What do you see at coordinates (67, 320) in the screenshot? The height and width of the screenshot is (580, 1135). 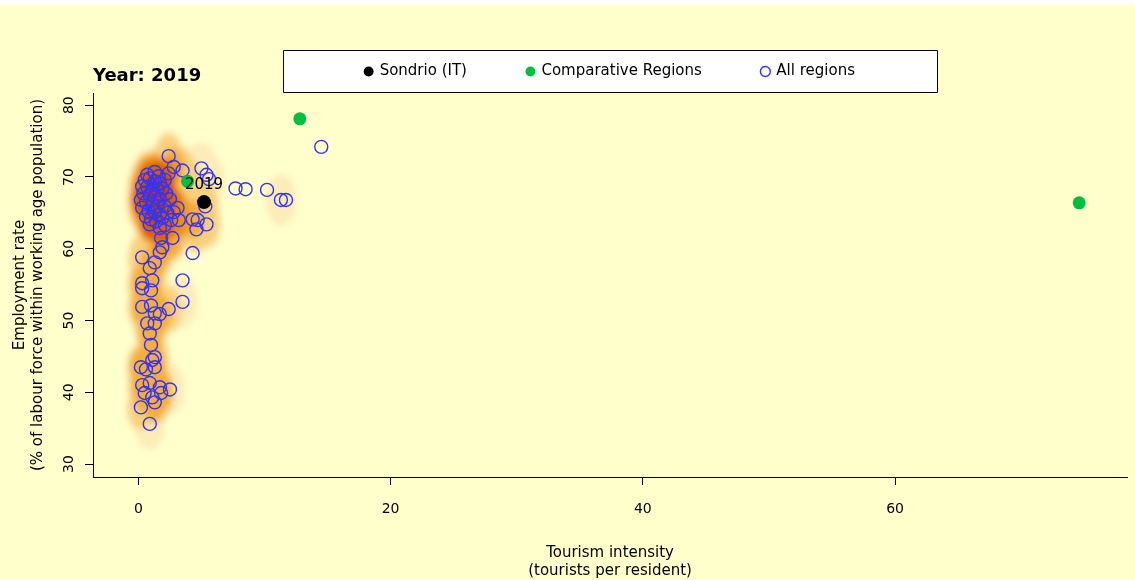 I see `y-tick-label: 50` at bounding box center [67, 320].